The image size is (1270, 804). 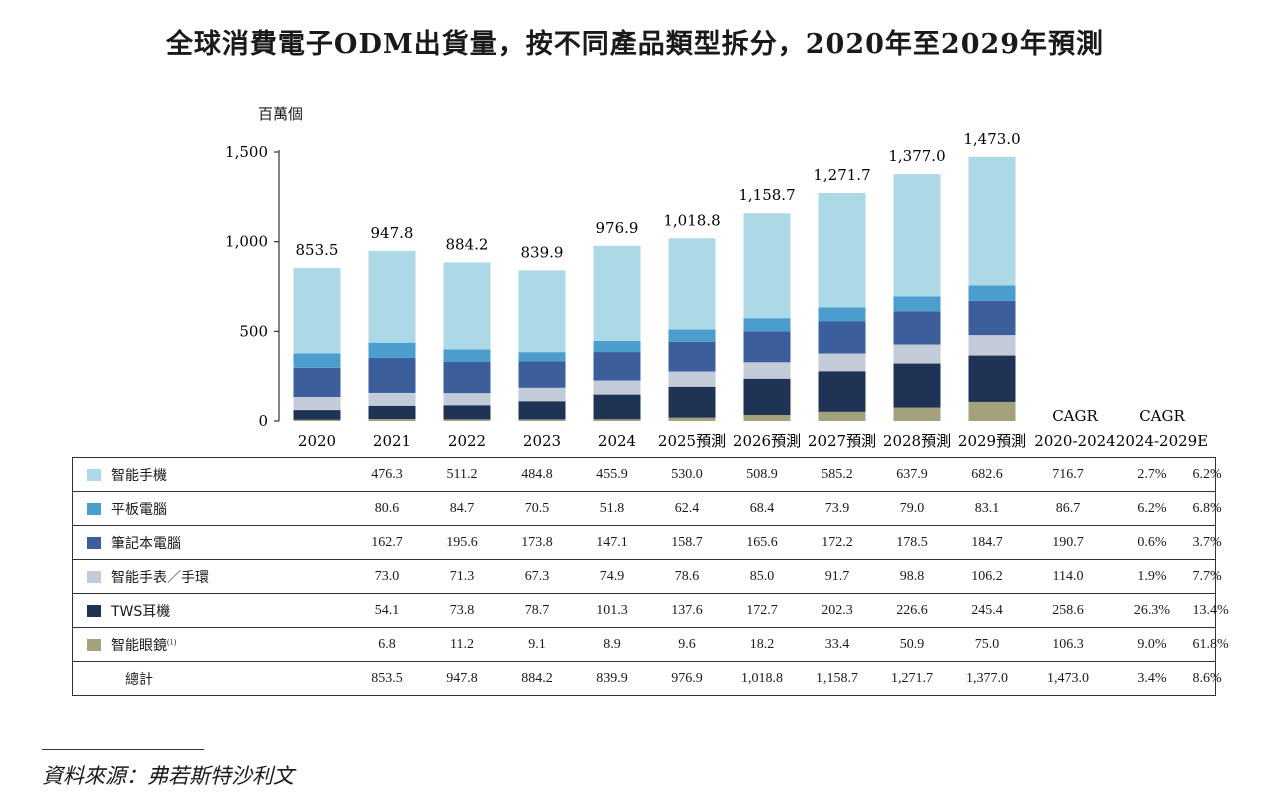 What do you see at coordinates (1068, 610) in the screenshot?
I see `table-cell: 258.6` at bounding box center [1068, 610].